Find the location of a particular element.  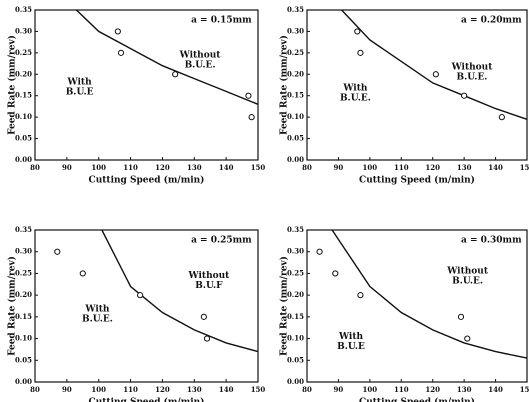

region-label: B.U.F is located at coordinates (209, 286).